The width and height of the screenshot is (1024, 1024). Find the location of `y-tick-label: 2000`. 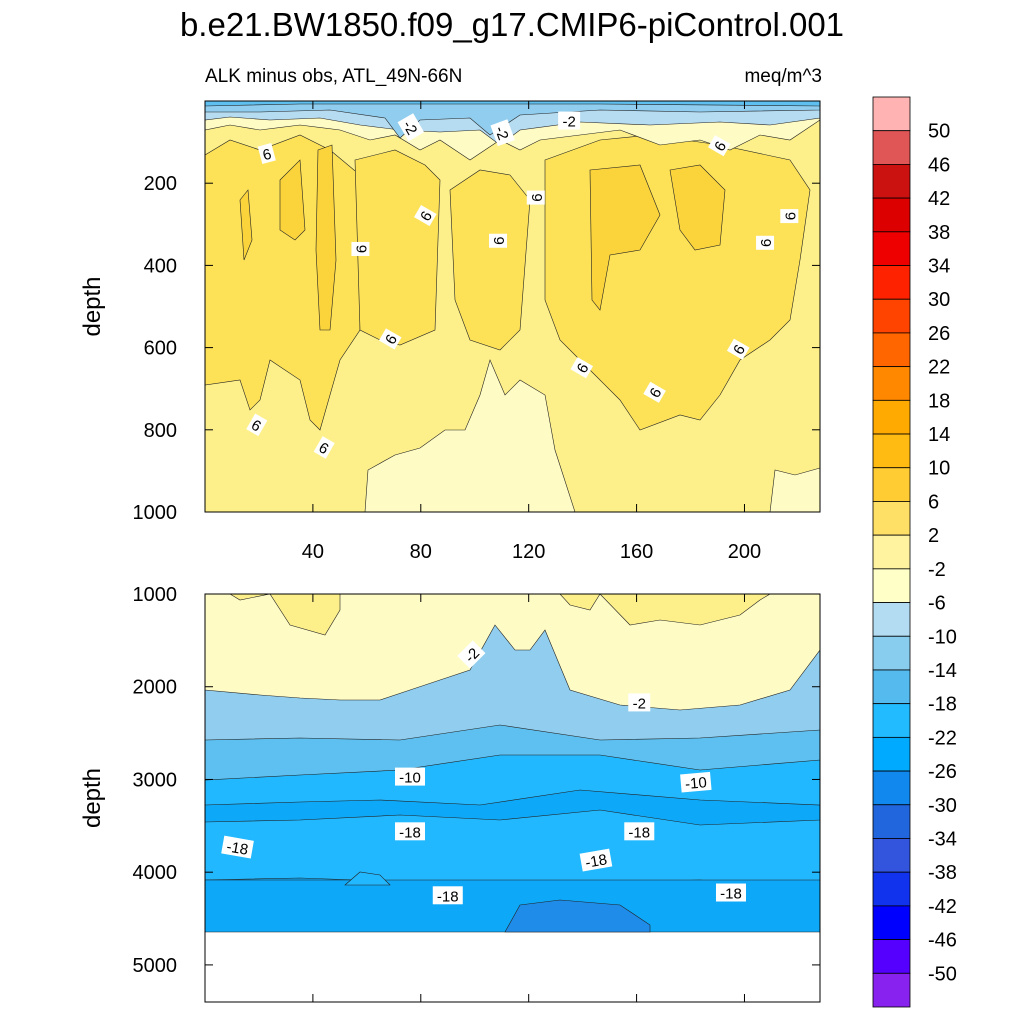

y-tick-label: 2000 is located at coordinates (155, 688).